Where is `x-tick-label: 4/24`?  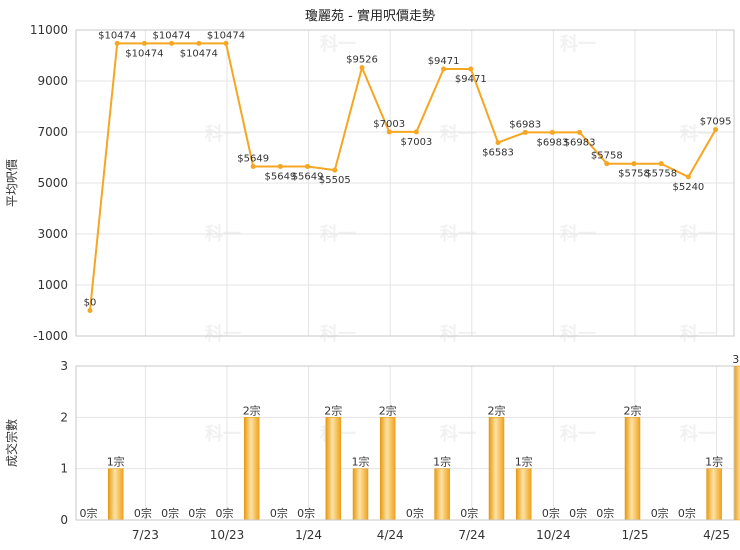
x-tick-label: 4/24 is located at coordinates (390, 535).